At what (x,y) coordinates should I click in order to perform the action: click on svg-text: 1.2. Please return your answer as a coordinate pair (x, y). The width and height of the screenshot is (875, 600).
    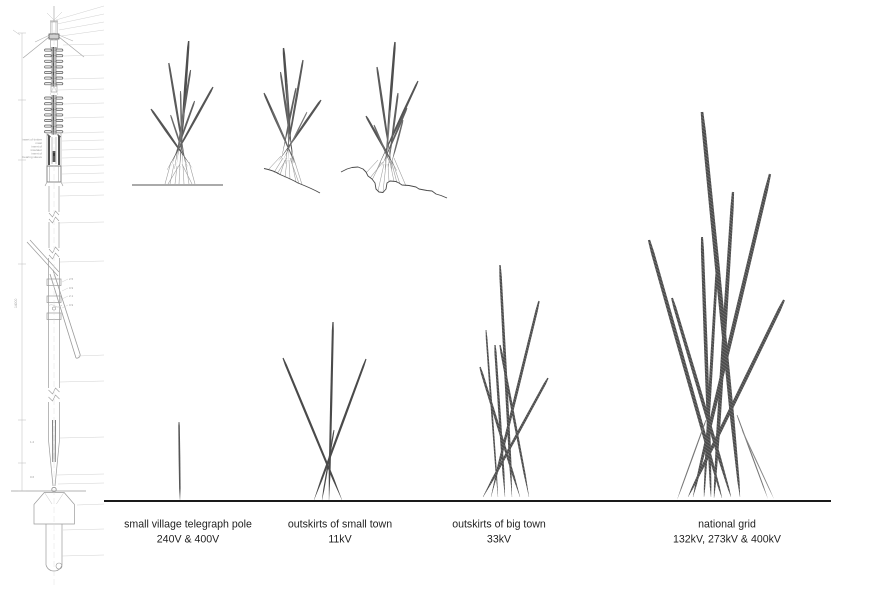
    Looking at the image, I should click on (32, 442).